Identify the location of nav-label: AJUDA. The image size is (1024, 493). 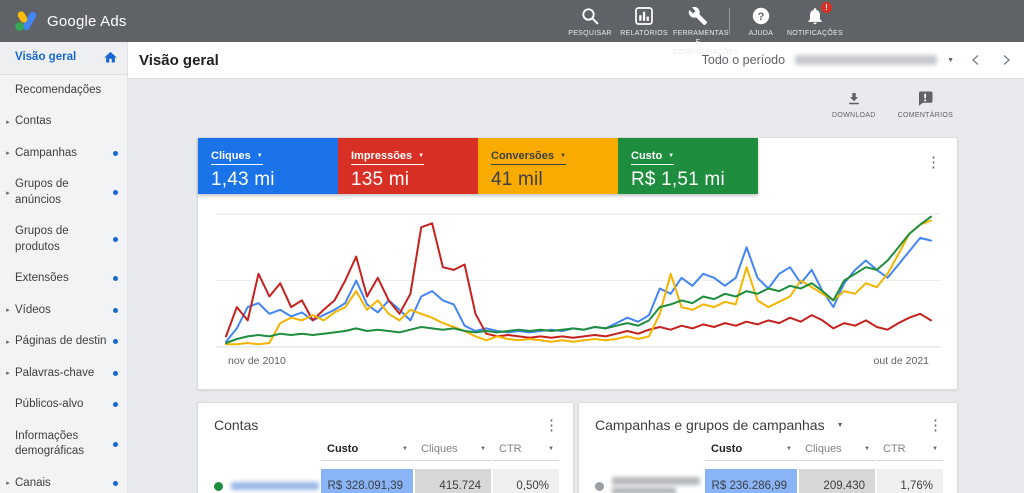
(761, 33).